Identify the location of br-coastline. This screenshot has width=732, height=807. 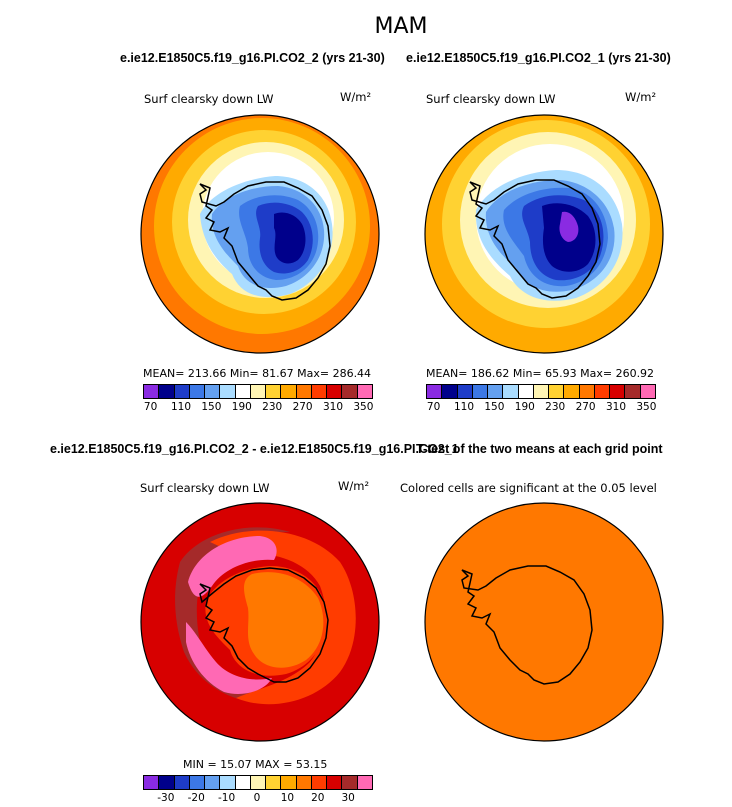
(527, 625).